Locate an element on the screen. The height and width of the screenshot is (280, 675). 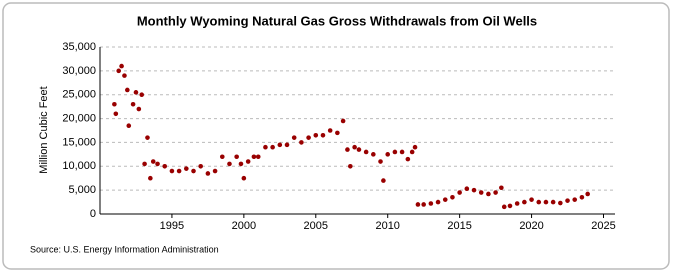
x-tick-label: 2005 is located at coordinates (316, 226).